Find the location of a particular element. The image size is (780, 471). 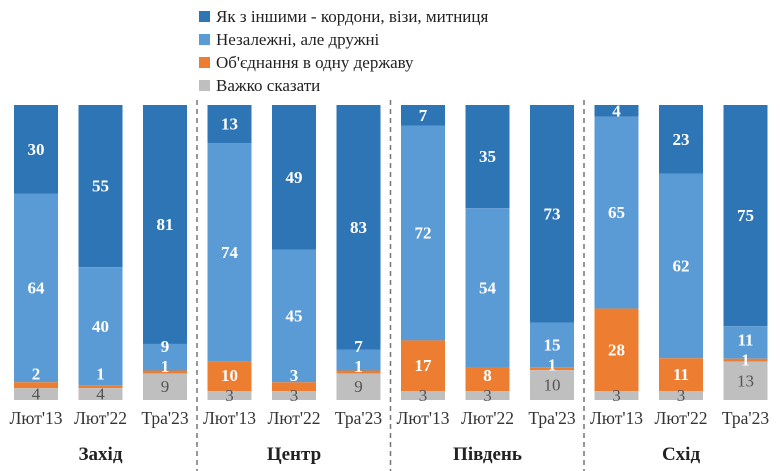

legend-label: Об'єднання в одну державу is located at coordinates (315, 62).